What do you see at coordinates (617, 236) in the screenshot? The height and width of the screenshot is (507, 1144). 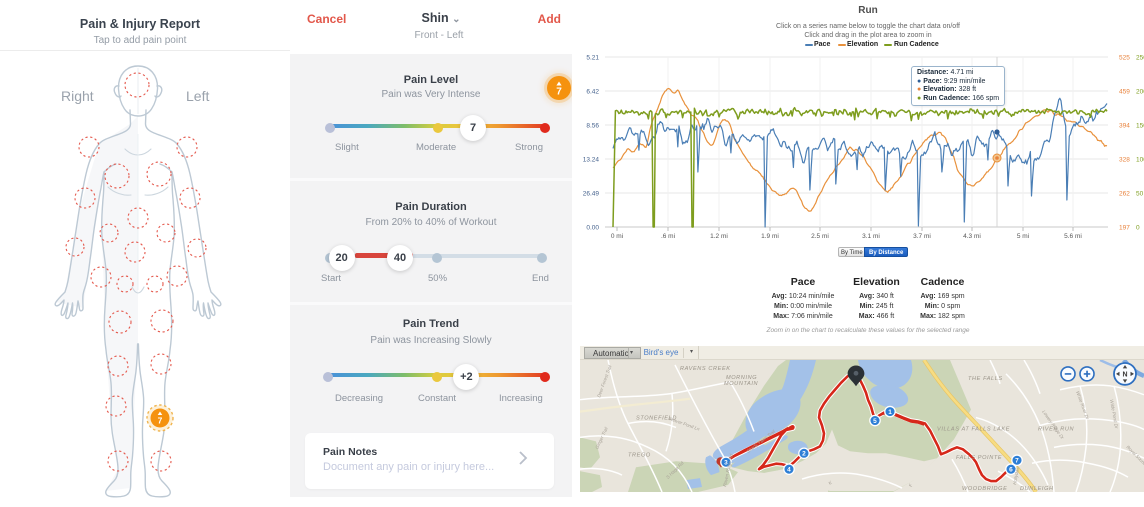 I see `svg-text: 0 mi` at bounding box center [617, 236].